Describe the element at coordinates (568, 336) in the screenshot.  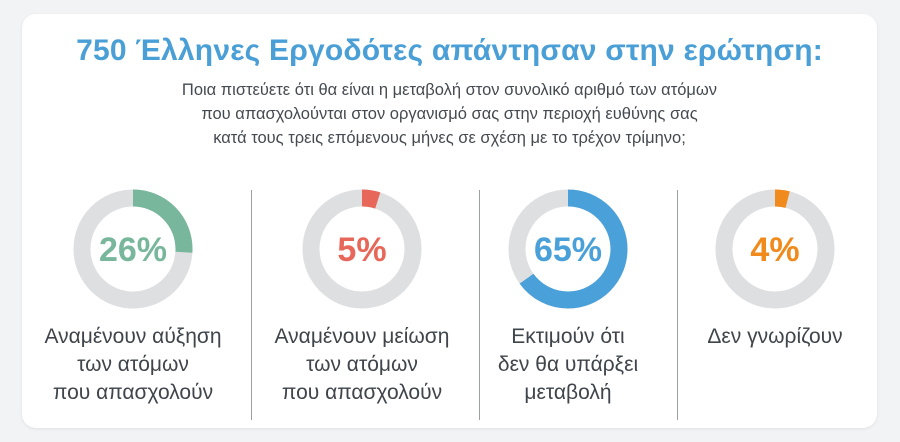
I see `category-label-line: Εκτιμούν ότι` at that location.